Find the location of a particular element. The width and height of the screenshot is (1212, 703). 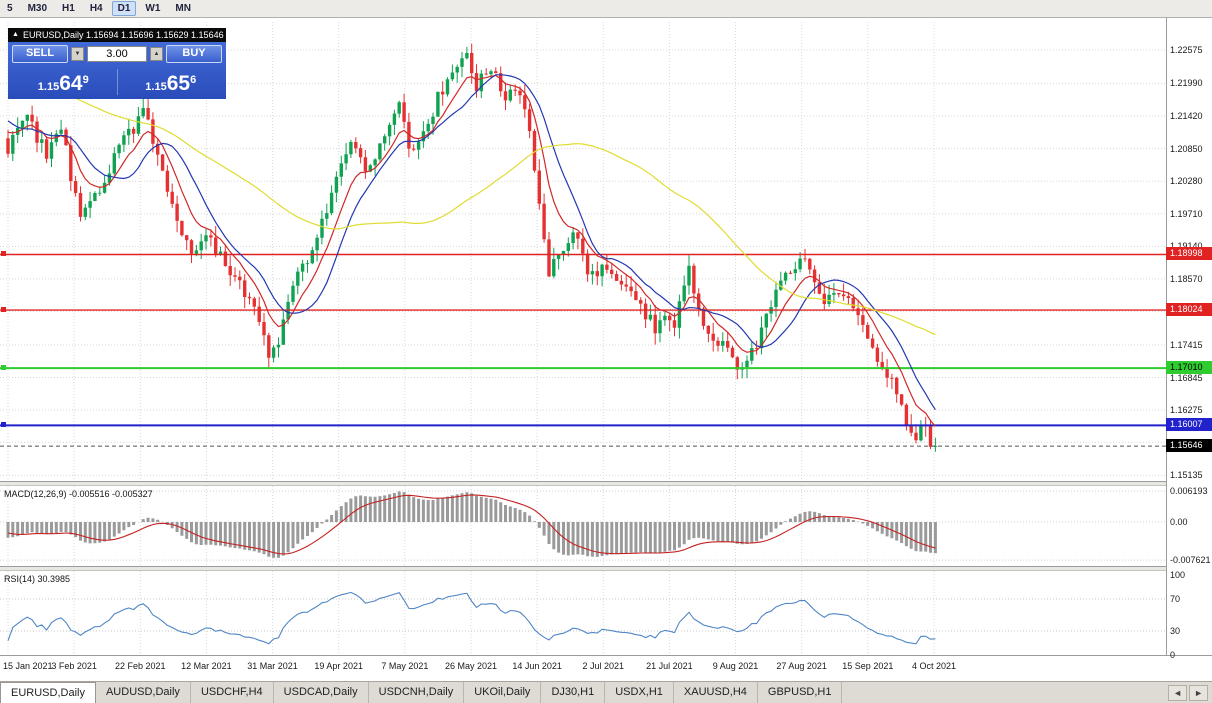

price-level-label-1.17010: 1.17010 is located at coordinates (1189, 368).